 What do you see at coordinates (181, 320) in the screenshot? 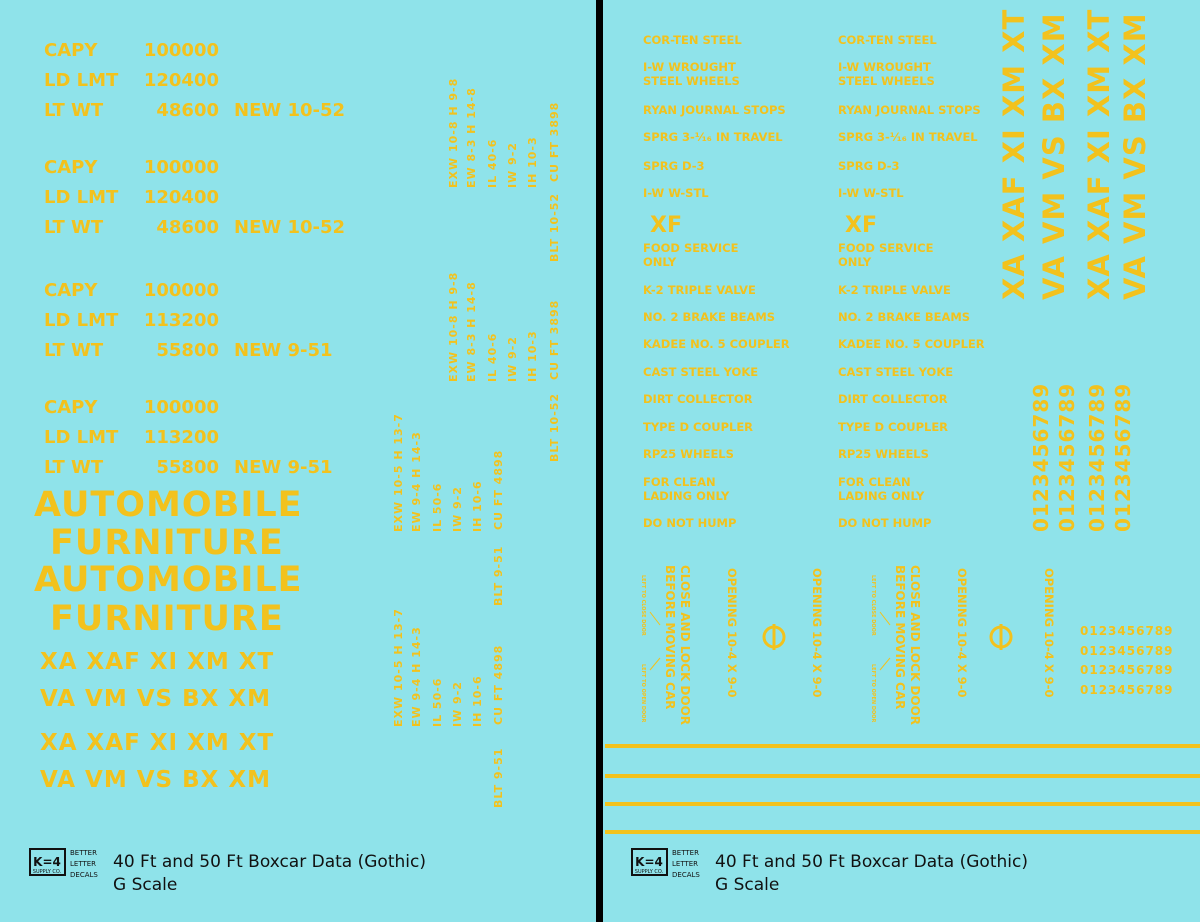
I see `capacity-value: 113200` at bounding box center [181, 320].